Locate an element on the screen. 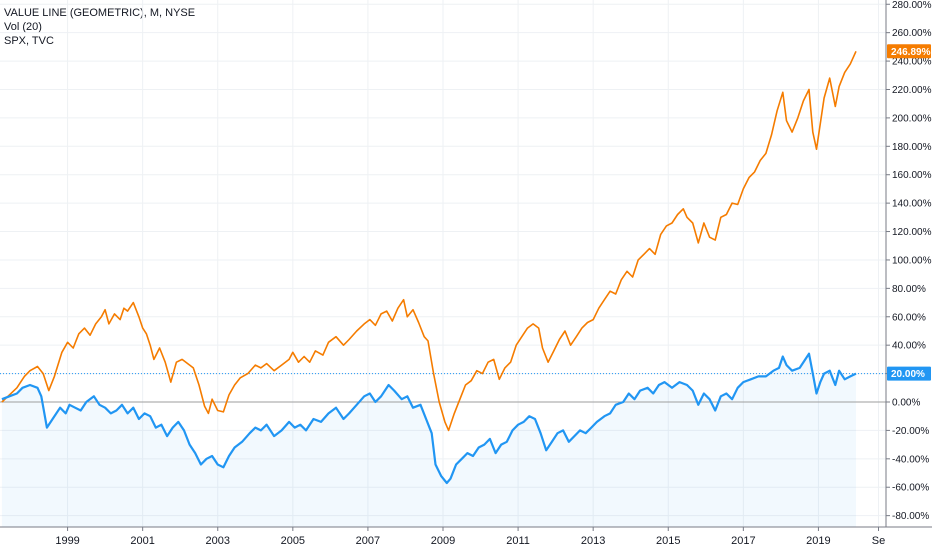 Image resolution: width=932 pixels, height=550 pixels. x-tick-label: 2009 is located at coordinates (443, 541).